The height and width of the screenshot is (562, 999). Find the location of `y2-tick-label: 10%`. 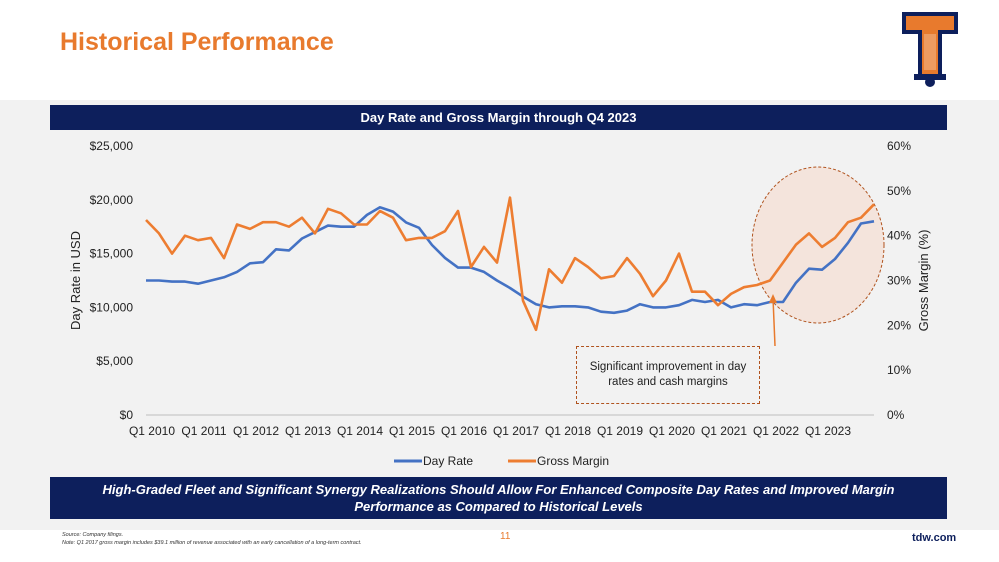

y2-tick-label: 10% is located at coordinates (899, 370).